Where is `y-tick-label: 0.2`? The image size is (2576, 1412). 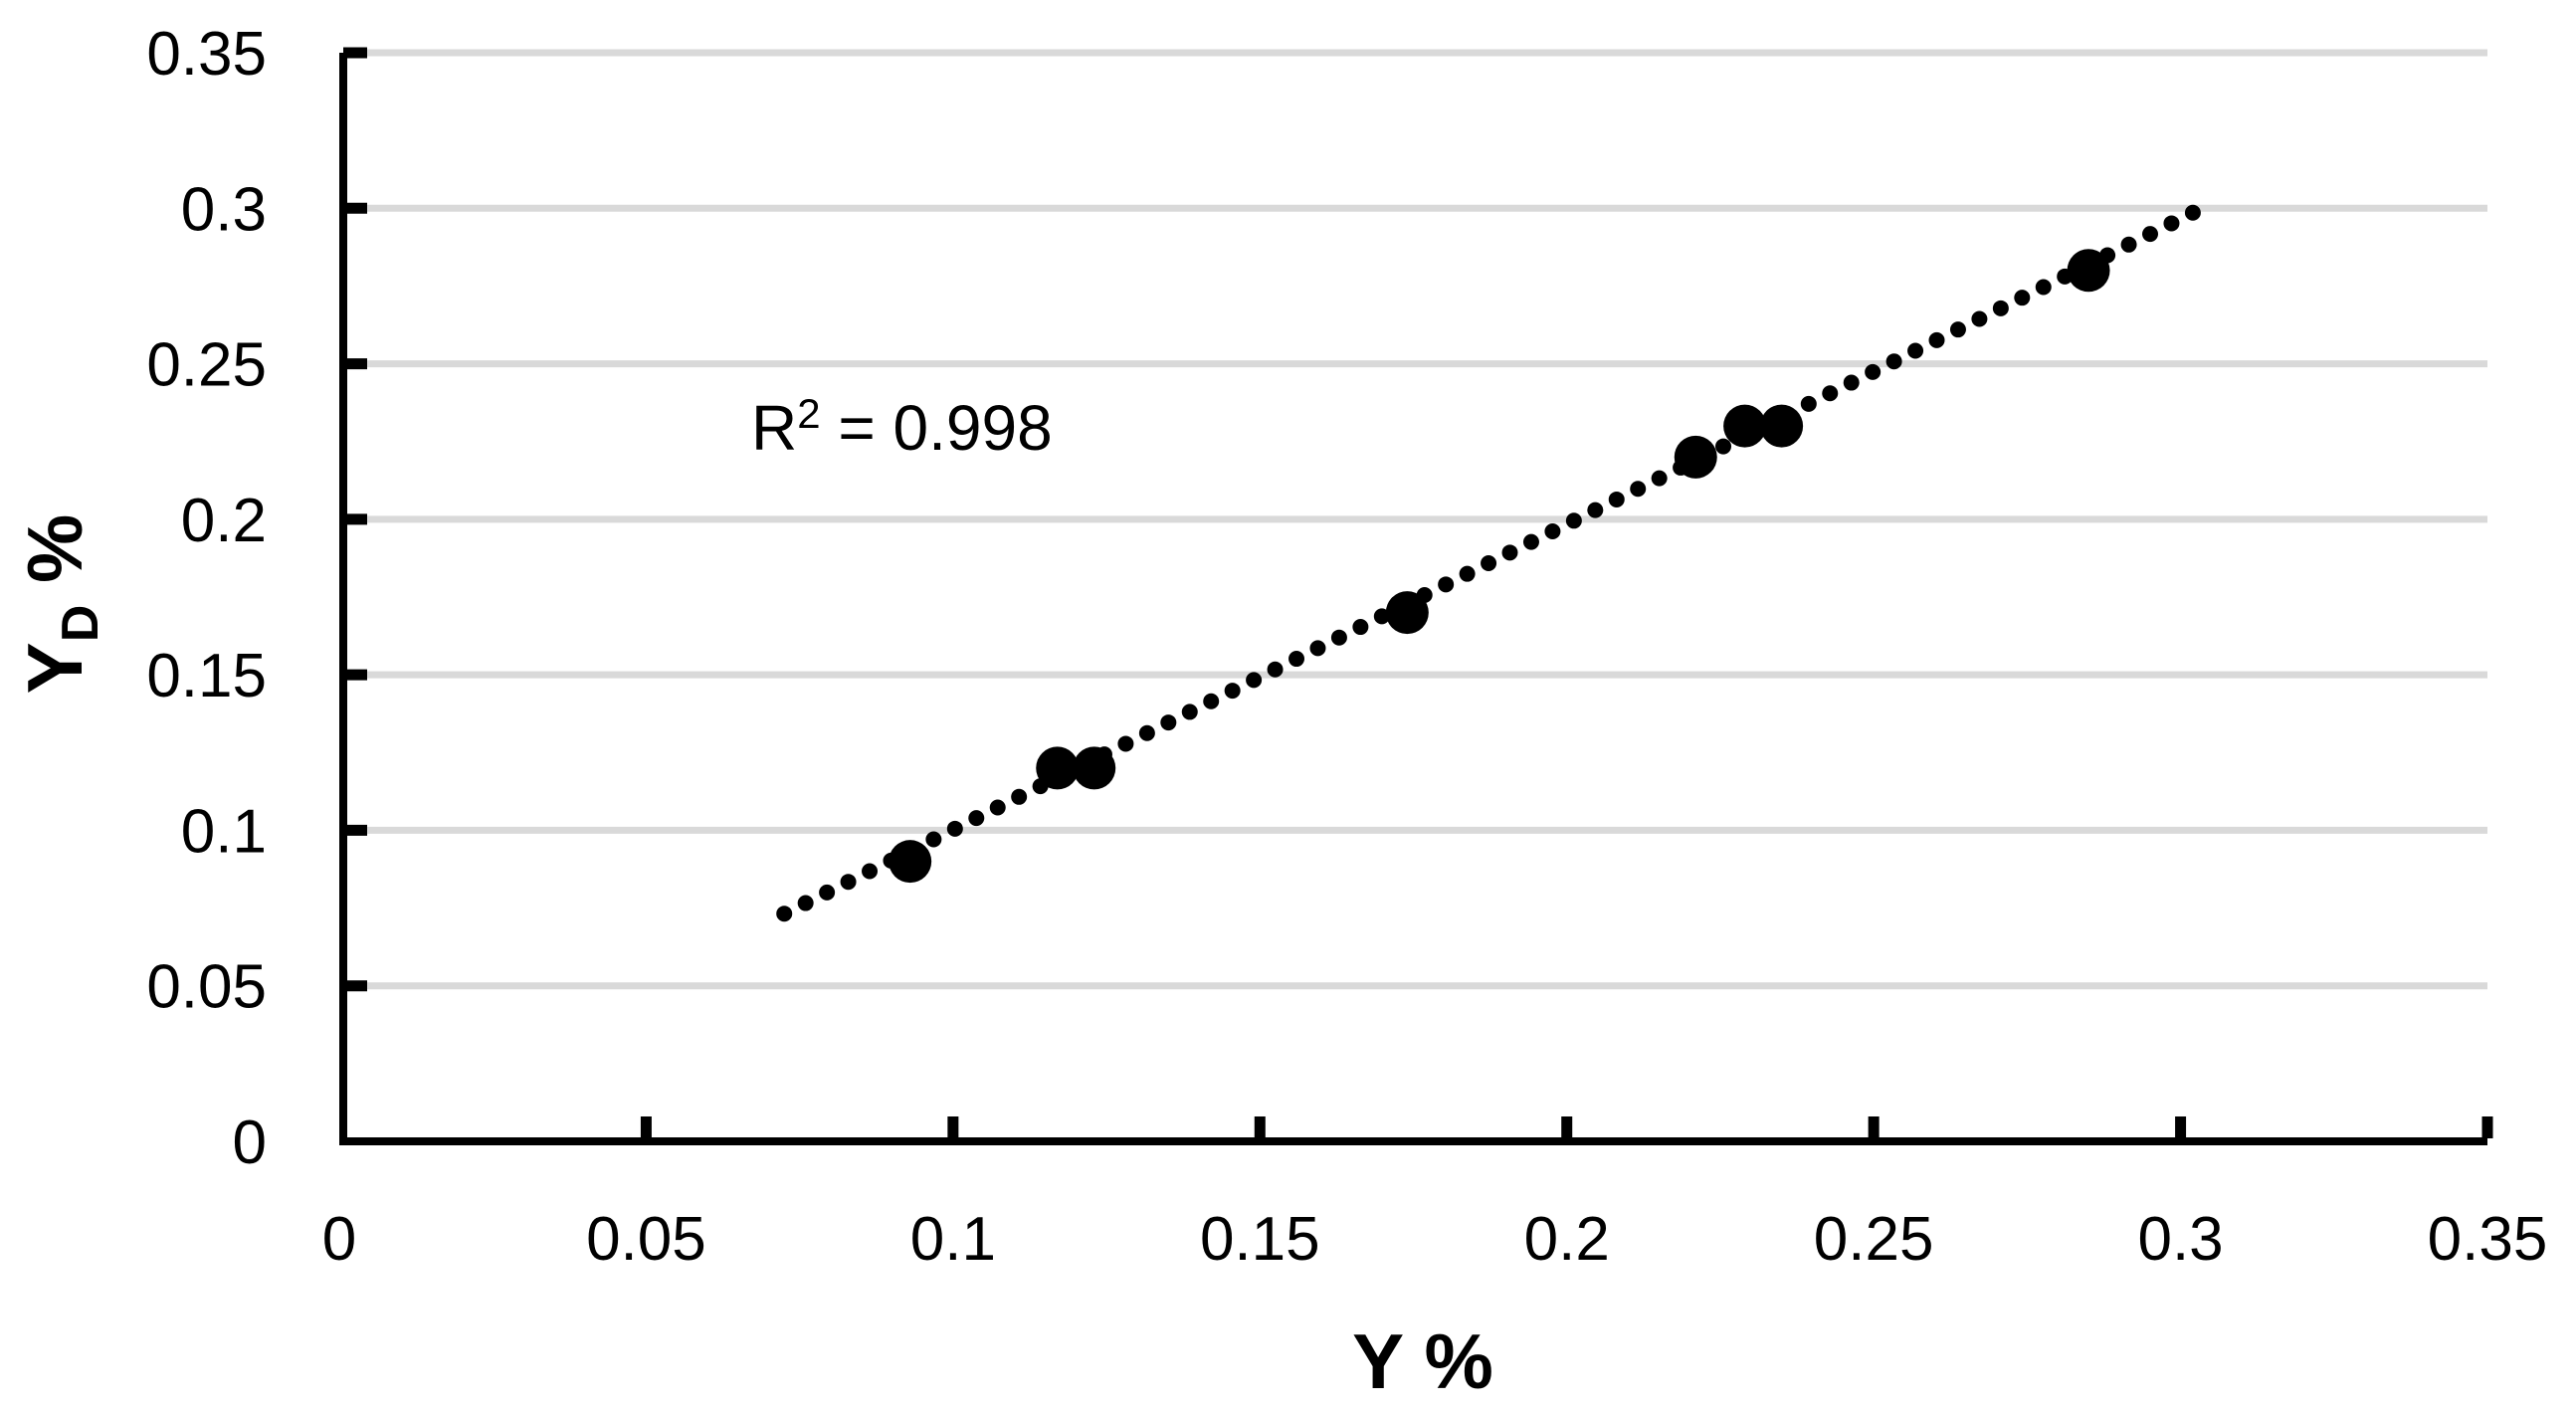 y-tick-label: 0.2 is located at coordinates (224, 521).